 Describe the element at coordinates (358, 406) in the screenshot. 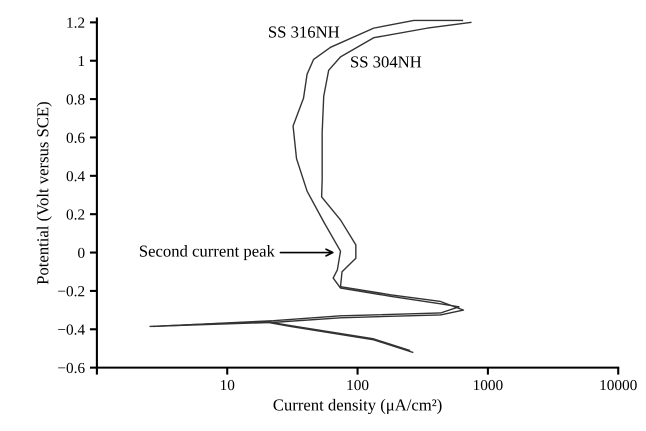

I see `x-axis-title: Current density (μA/cm²)` at that location.